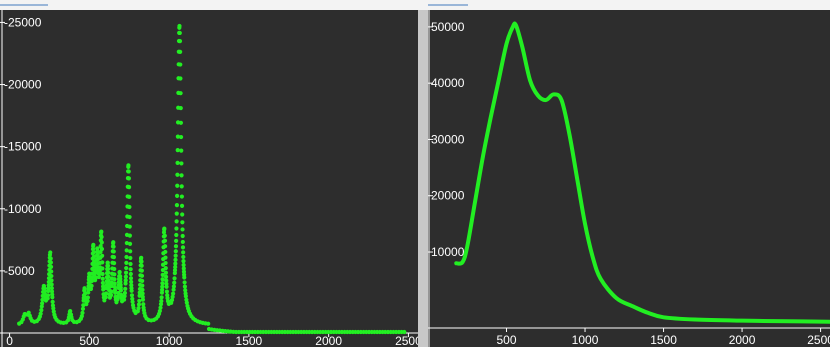 The height and width of the screenshot is (347, 830). Describe the element at coordinates (423, 178) in the screenshot. I see `panel-splitter` at that location.